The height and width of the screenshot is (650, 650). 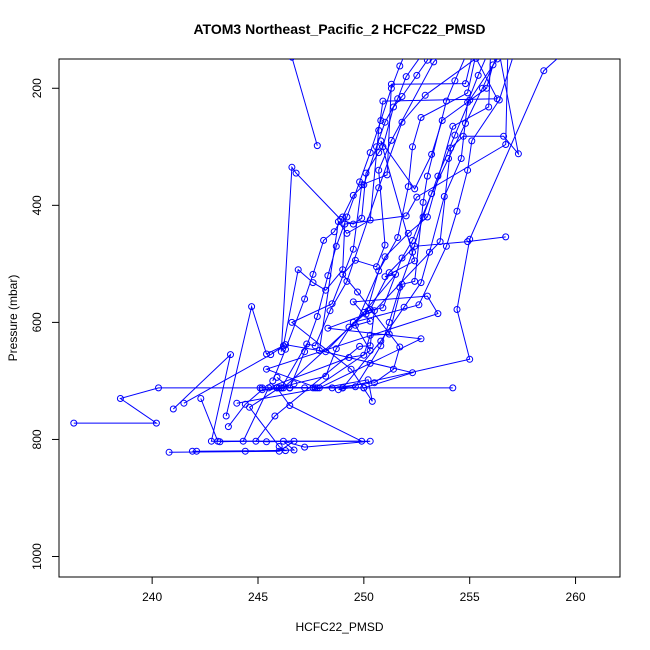 I want to click on x-axis-label: HCFC22_PMSD, so click(x=339, y=627).